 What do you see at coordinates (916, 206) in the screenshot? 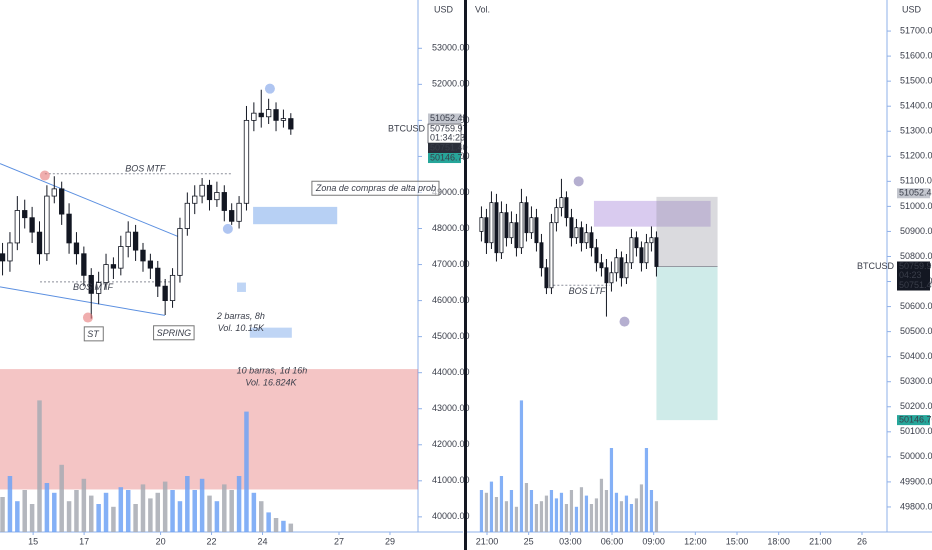
I see `y-tick-label: 51000.00` at bounding box center [916, 206].